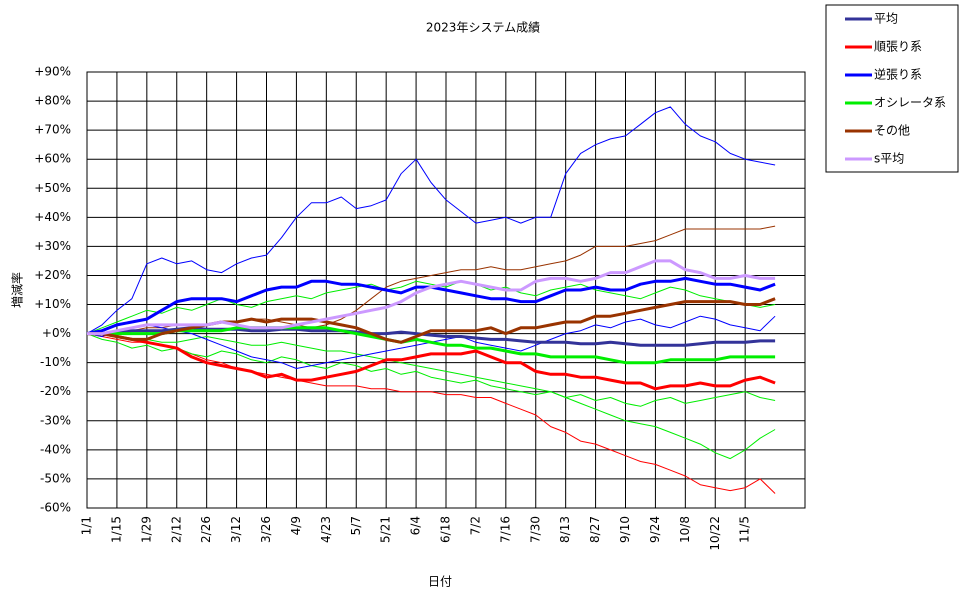  I want to click on y-tick-label: +10%, so click(52, 304).